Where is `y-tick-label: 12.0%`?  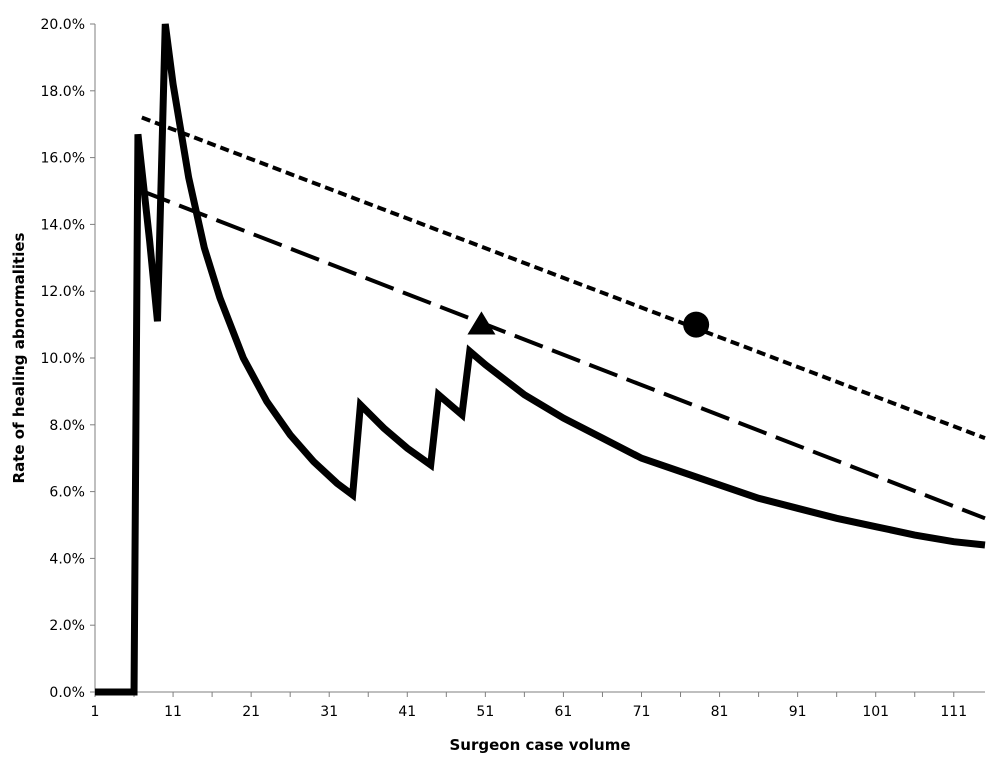
y-tick-label: 12.0% is located at coordinates (63, 292).